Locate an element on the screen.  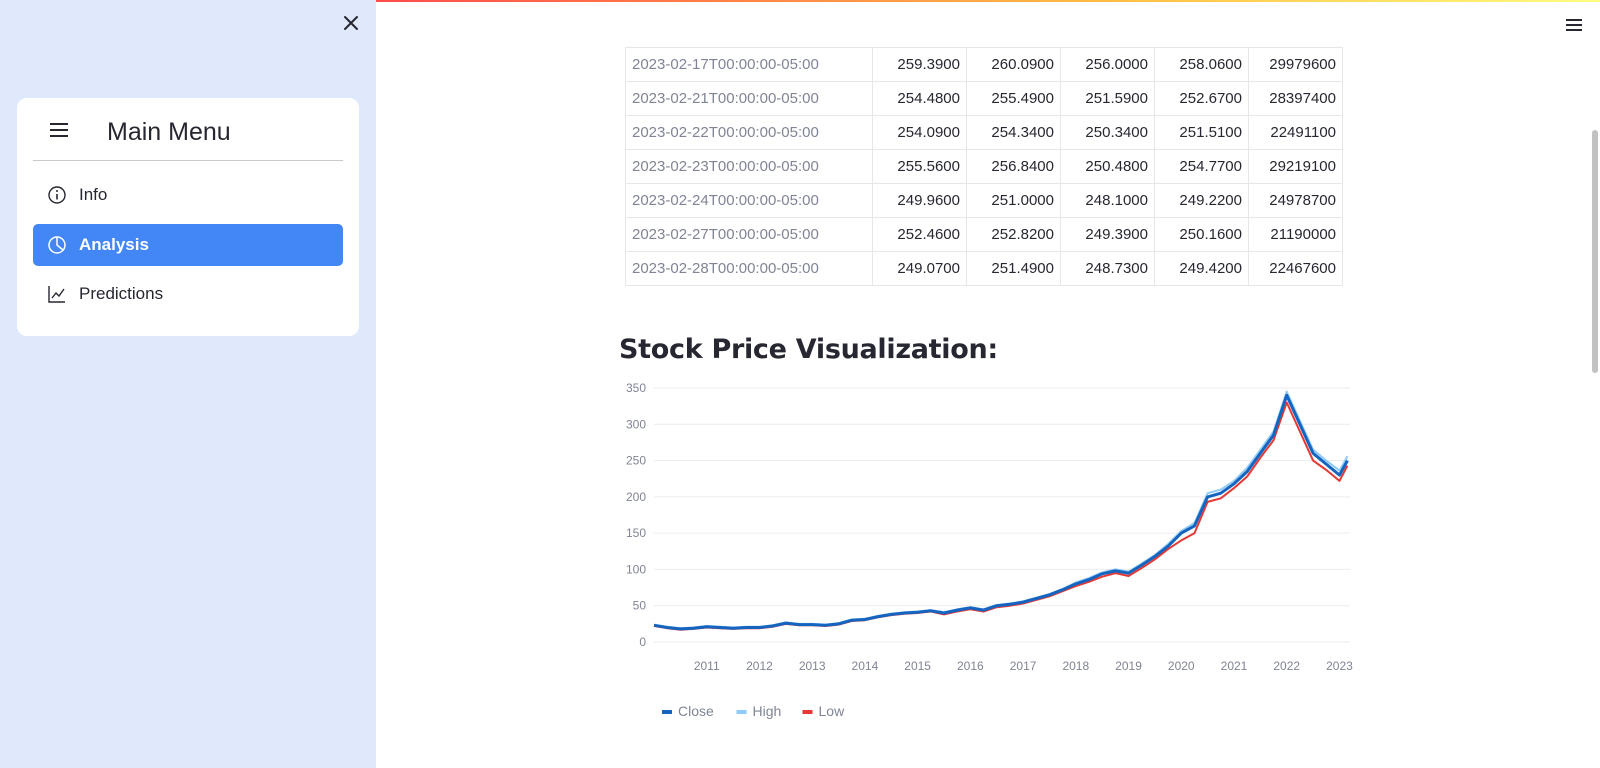
x-tick-label: 2023 is located at coordinates (1339, 666).